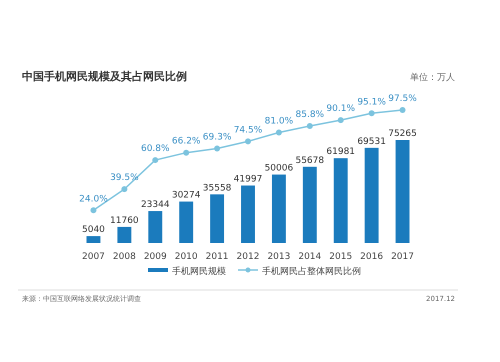 This screenshot has height=362, width=500. I want to click on x-tick-label: 2010, so click(186, 257).